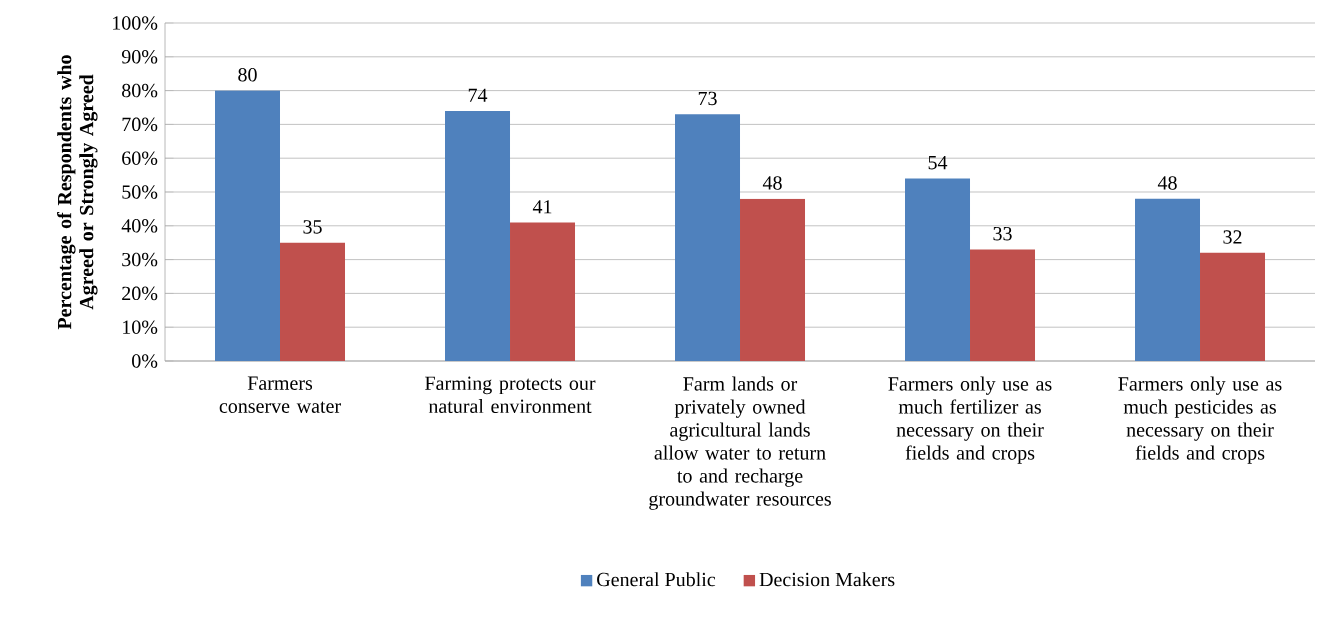 Image resolution: width=1320 pixels, height=627 pixels. Describe the element at coordinates (312, 227) in the screenshot. I see `data-label: 35` at that location.